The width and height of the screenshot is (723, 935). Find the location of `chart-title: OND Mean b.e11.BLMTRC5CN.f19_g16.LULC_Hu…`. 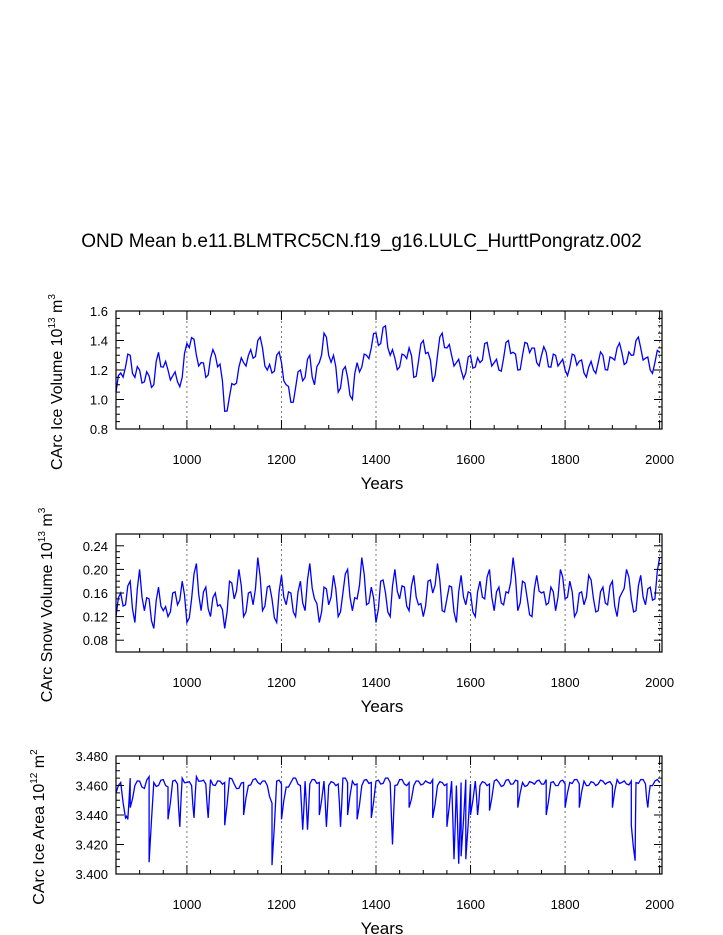

chart-title: OND Mean b.e11.BLMTRC5CN.f19_g16.LULC_Hu… is located at coordinates (361, 241).